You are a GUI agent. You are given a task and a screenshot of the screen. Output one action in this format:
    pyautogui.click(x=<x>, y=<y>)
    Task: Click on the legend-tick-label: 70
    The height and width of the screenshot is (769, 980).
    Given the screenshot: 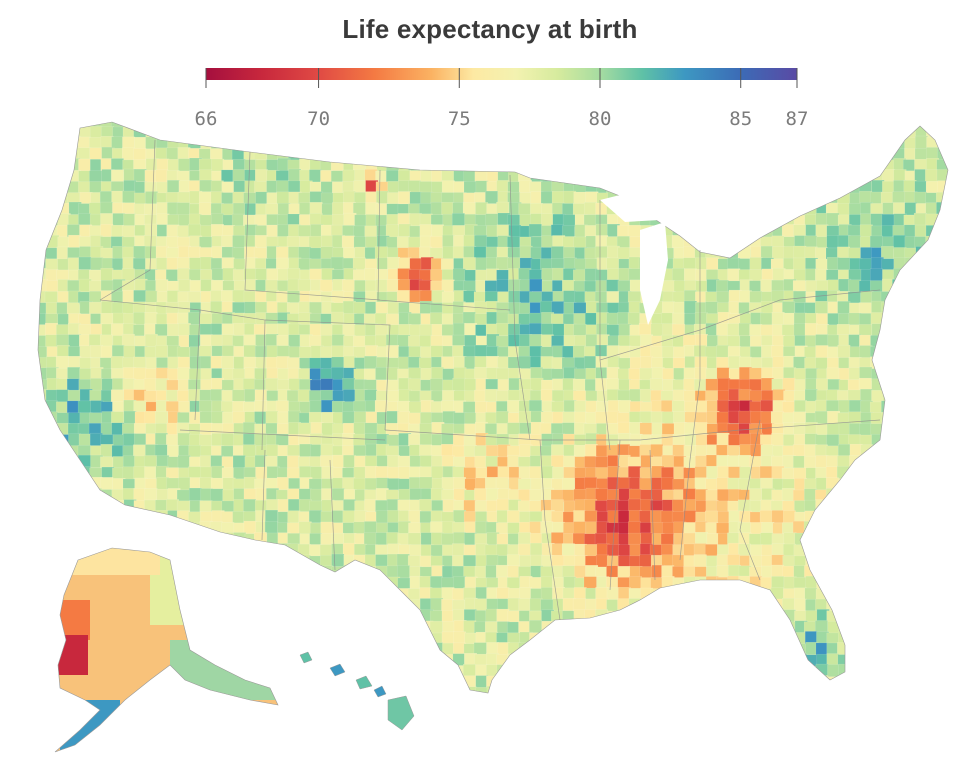 What is the action you would take?
    pyautogui.click(x=318, y=119)
    